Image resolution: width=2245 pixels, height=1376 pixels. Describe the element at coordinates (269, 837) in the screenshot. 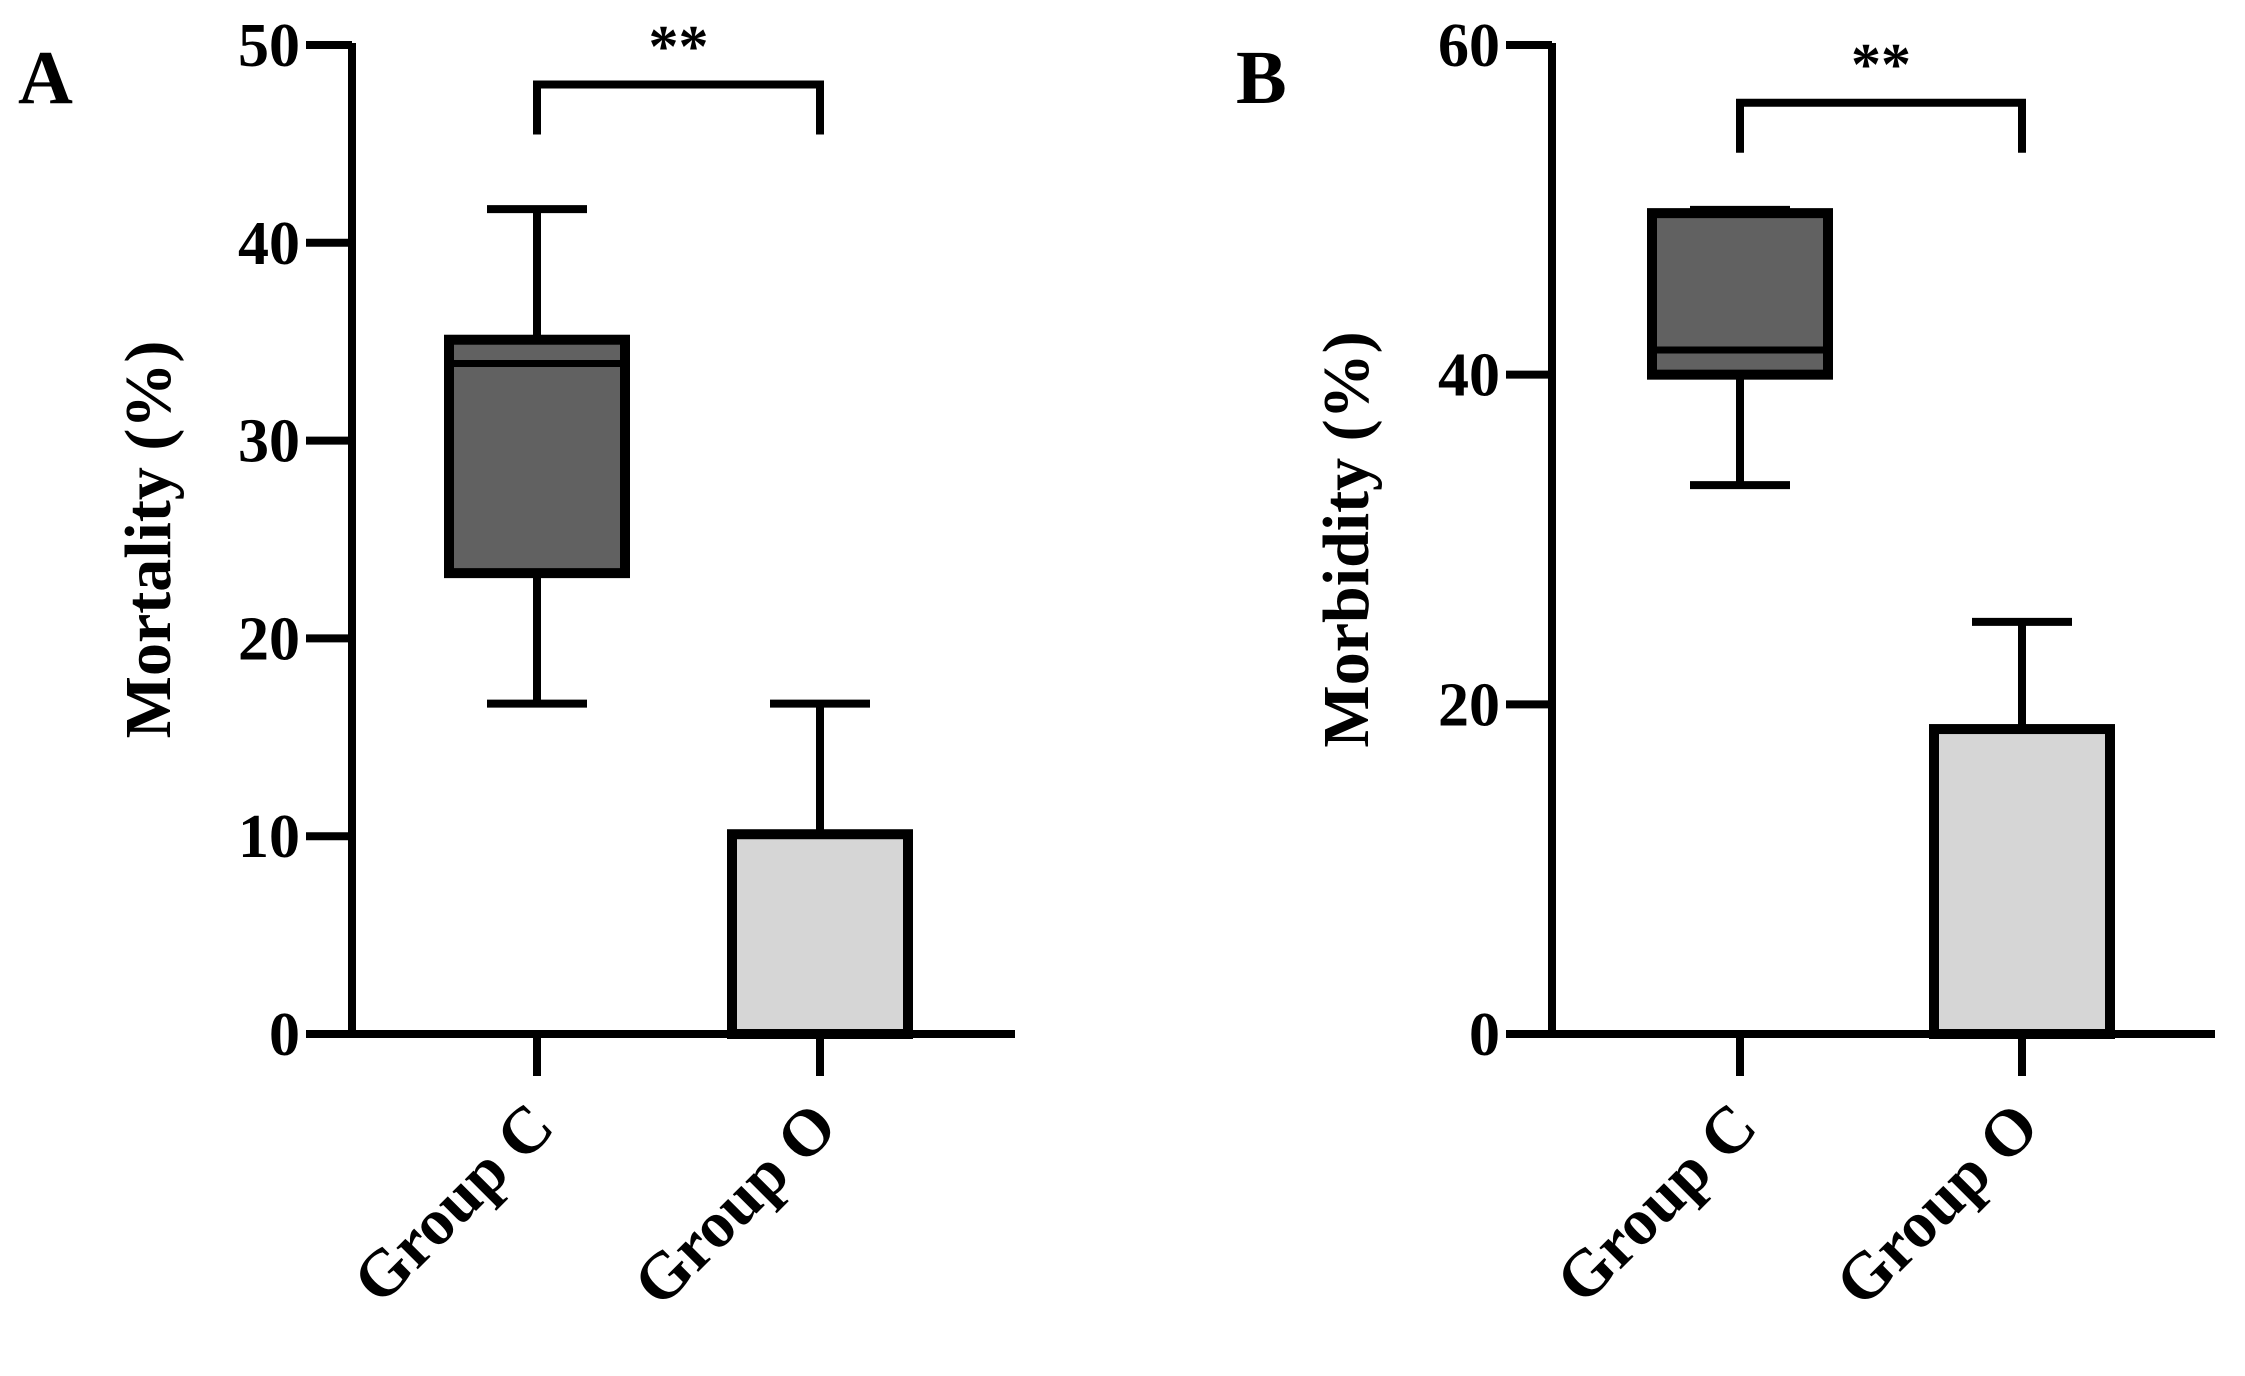

I see `y-tick-label: 10` at that location.